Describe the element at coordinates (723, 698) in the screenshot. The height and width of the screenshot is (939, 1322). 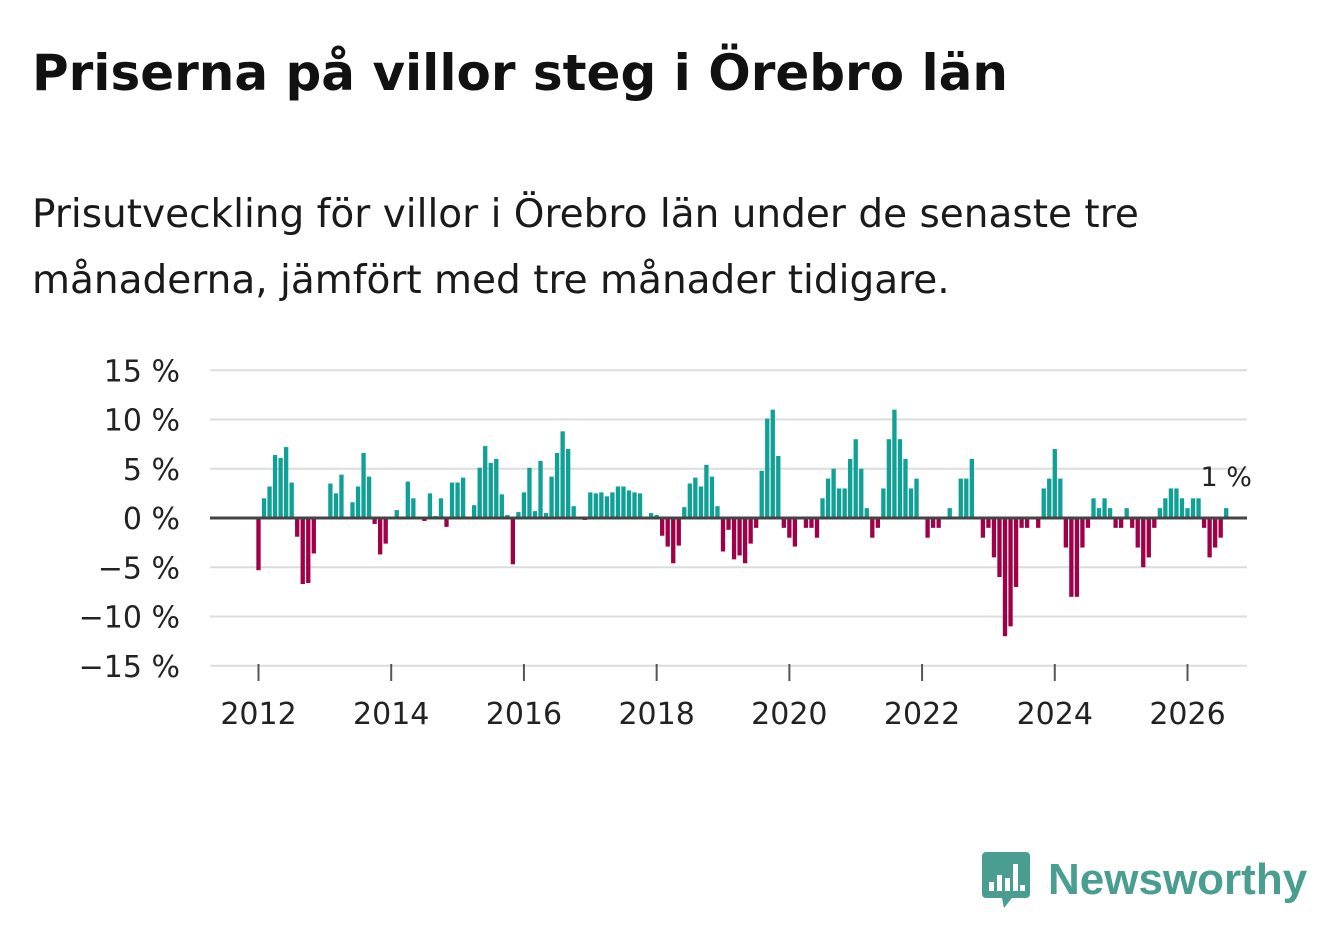
I see `x-axis-ticks: 2012 2014 2016 2018 2020 2022 2024 2026` at that location.